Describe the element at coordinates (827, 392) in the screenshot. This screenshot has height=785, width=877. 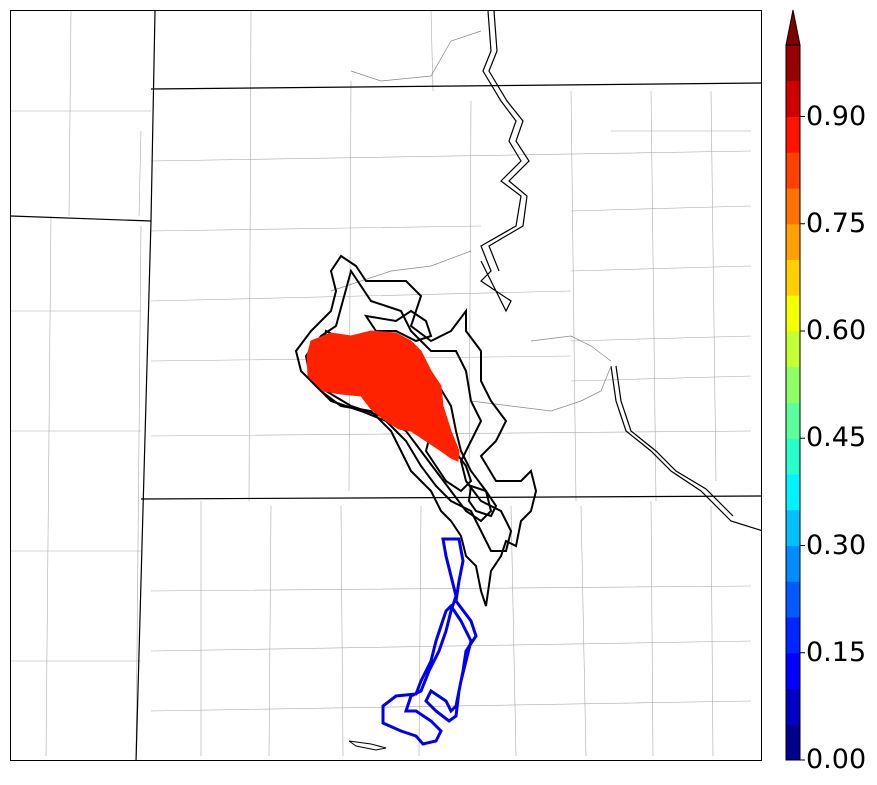
I see `colorbar: 0.00 0.15 0.30 0.45 0.60 0.75 0.90` at that location.